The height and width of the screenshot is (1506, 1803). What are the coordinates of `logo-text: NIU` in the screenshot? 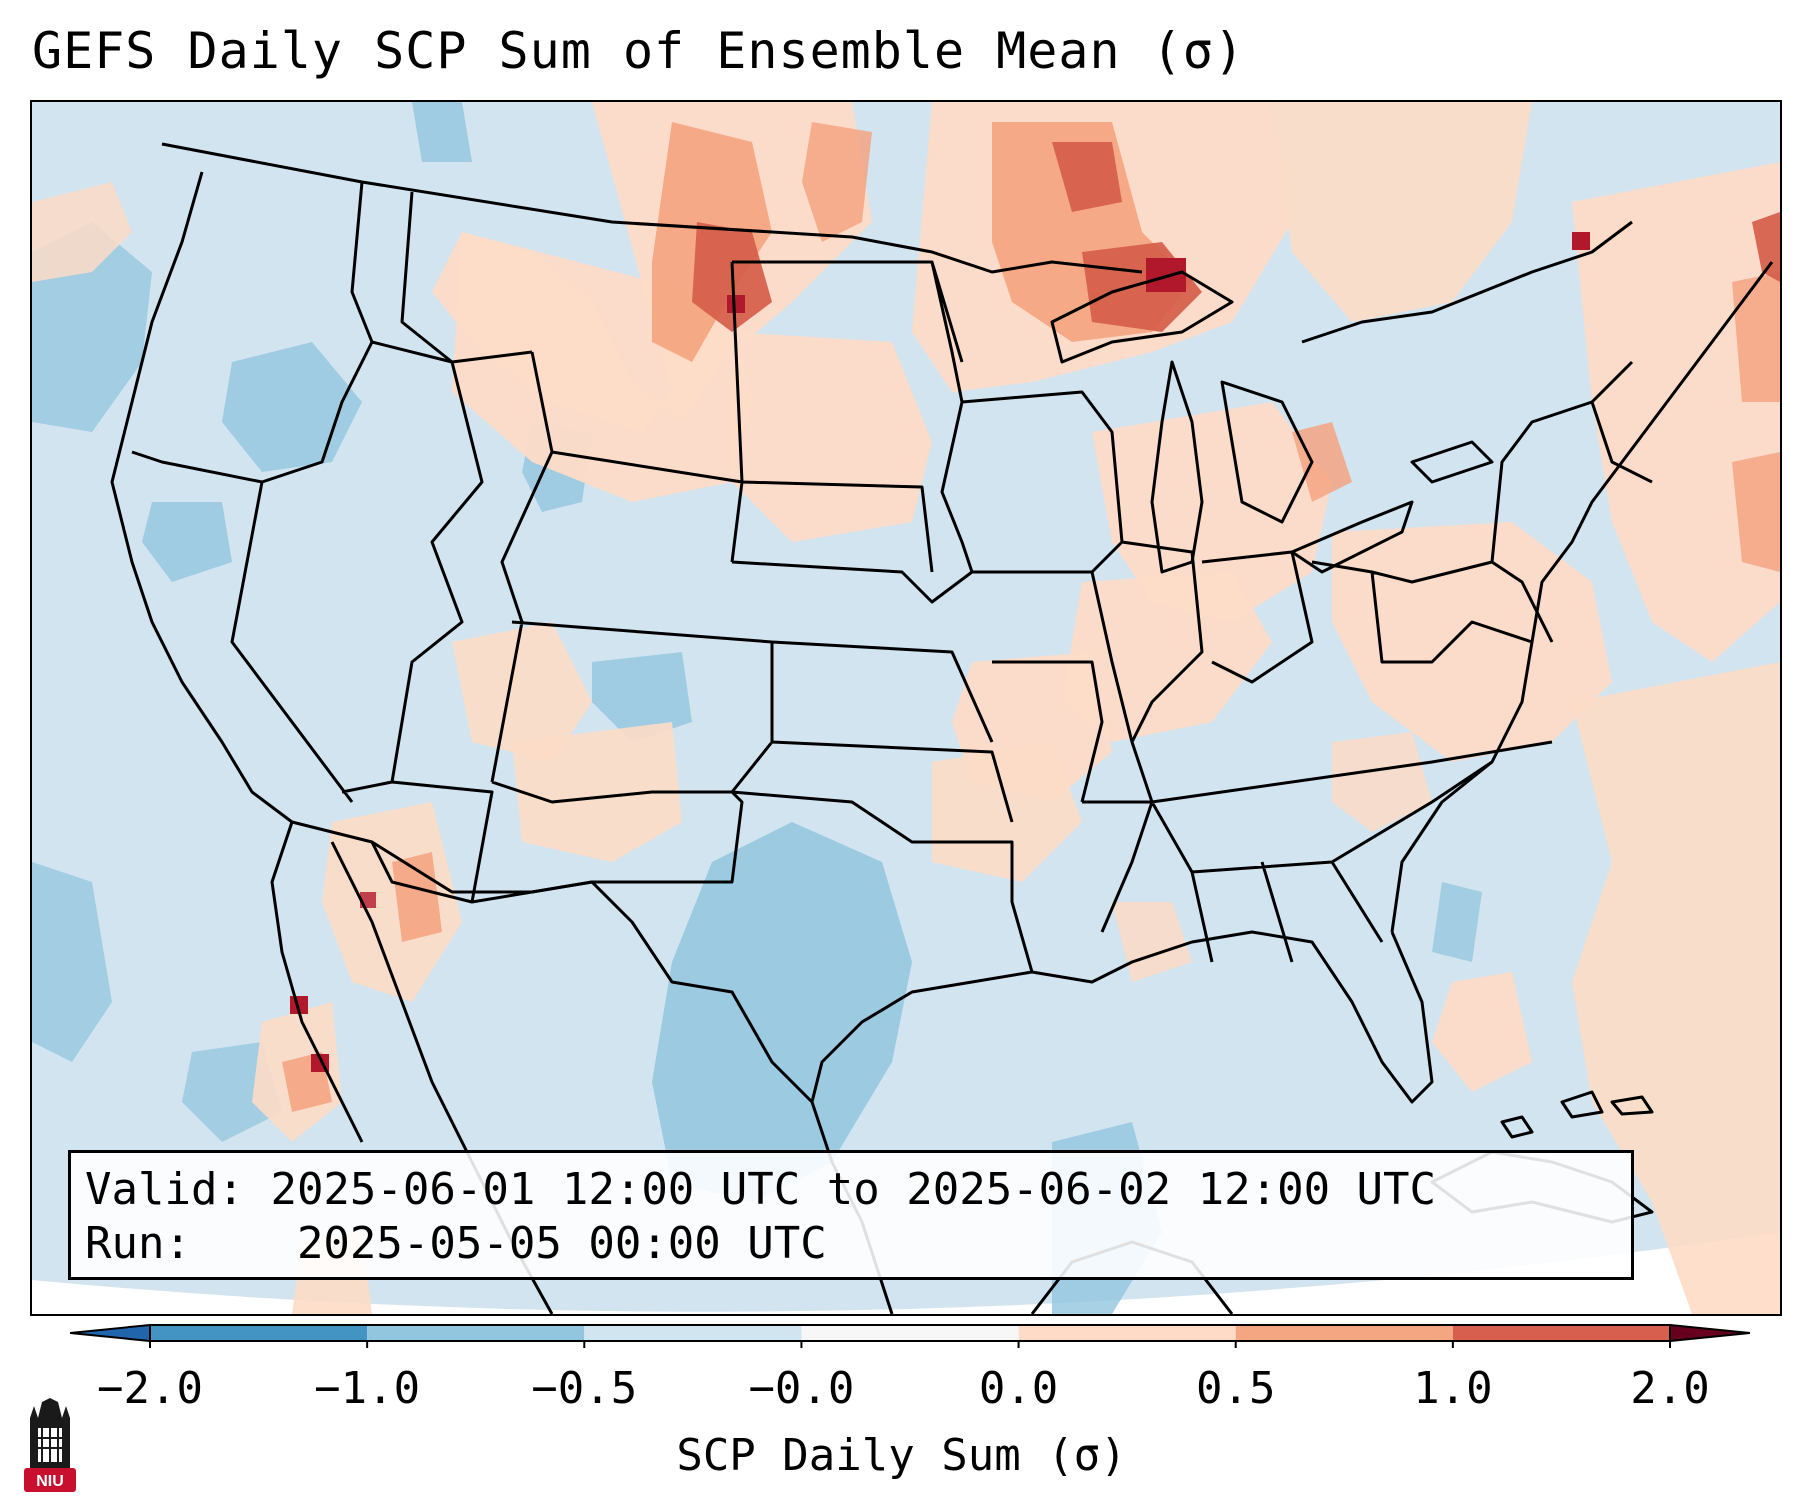 It's located at (50, 1481).